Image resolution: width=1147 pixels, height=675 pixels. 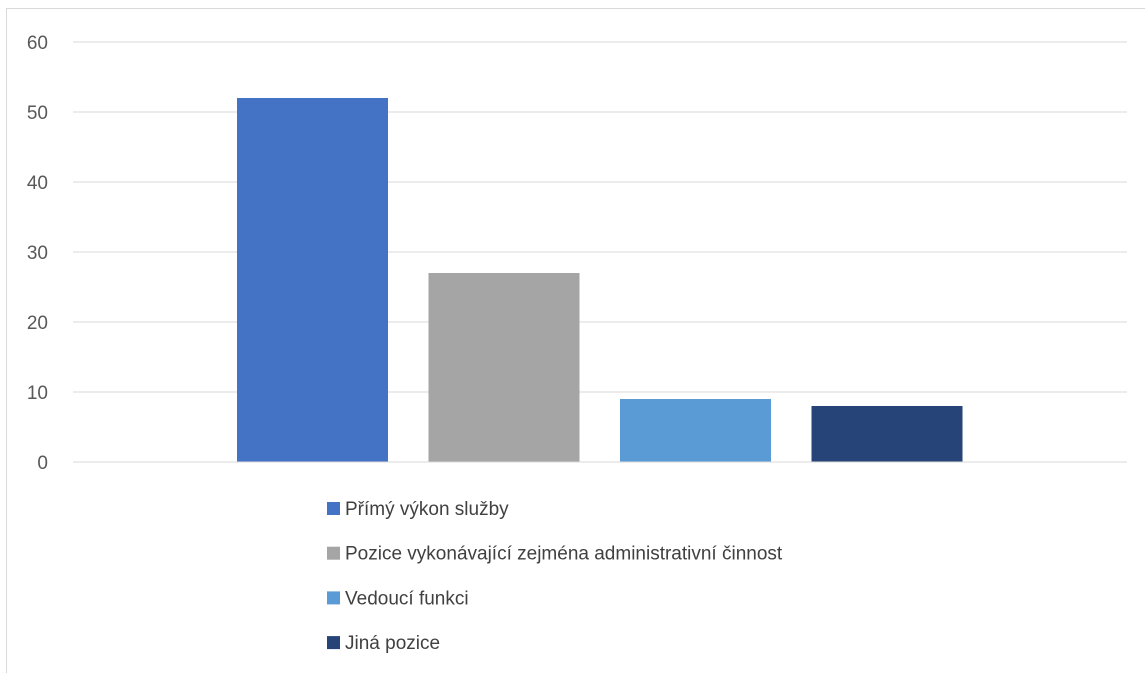 I want to click on y-tick-label: 0, so click(x=42, y=463).